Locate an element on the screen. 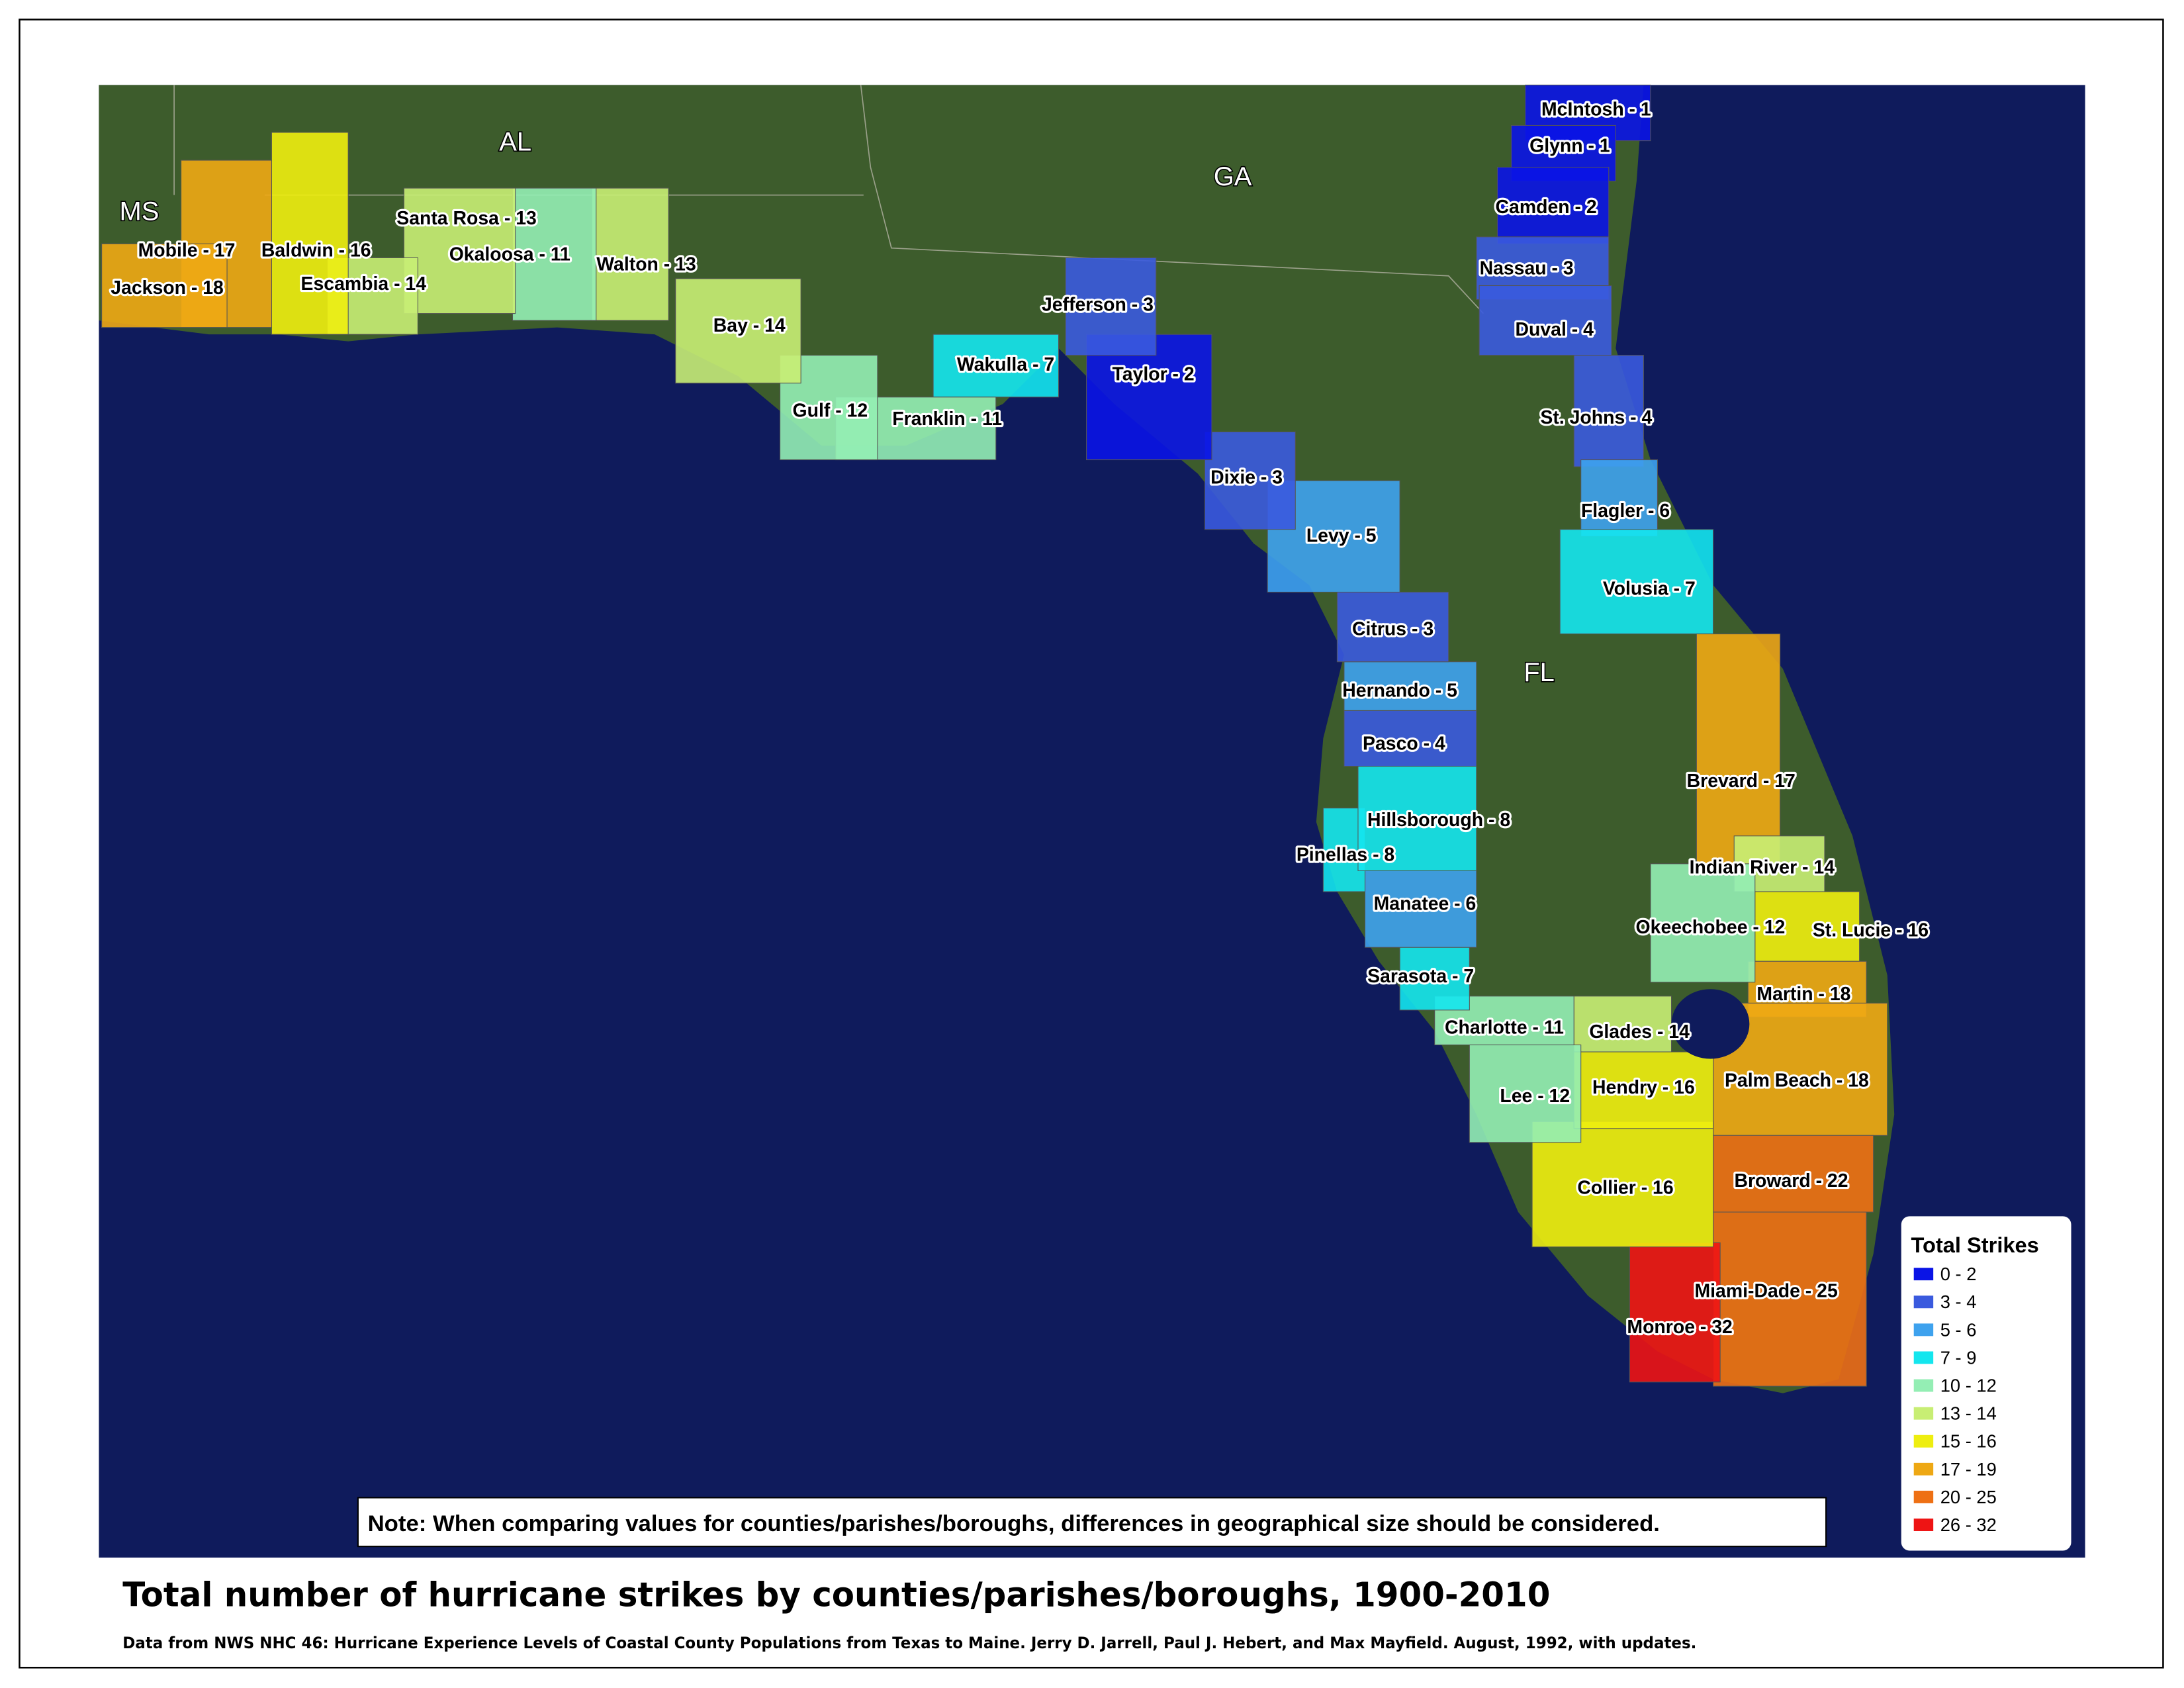  county-label: Okeechobee - 12 is located at coordinates (1711, 927).